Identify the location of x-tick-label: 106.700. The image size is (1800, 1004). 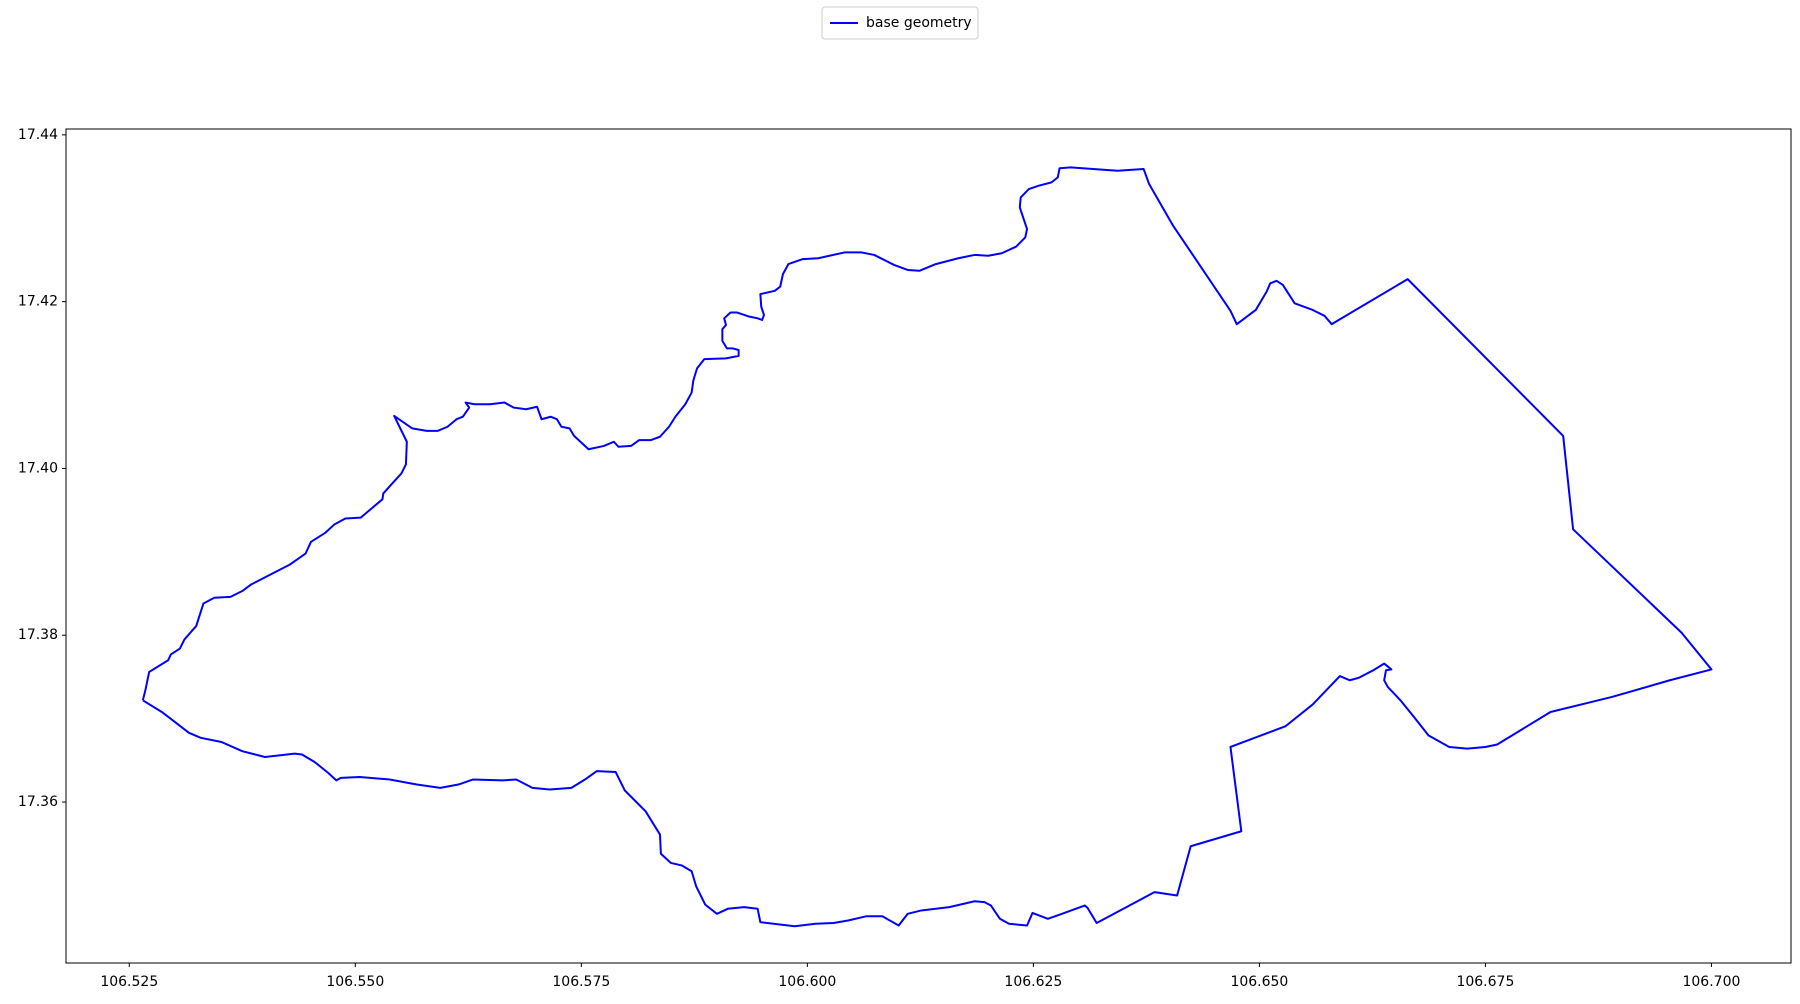
(1711, 982).